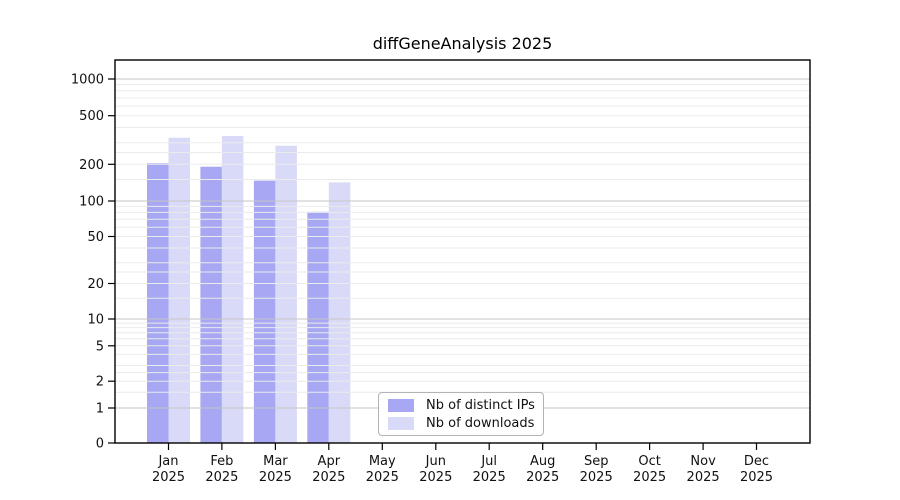 The height and width of the screenshot is (500, 900). What do you see at coordinates (95, 284) in the screenshot?
I see `y-tick-label: 20` at bounding box center [95, 284].